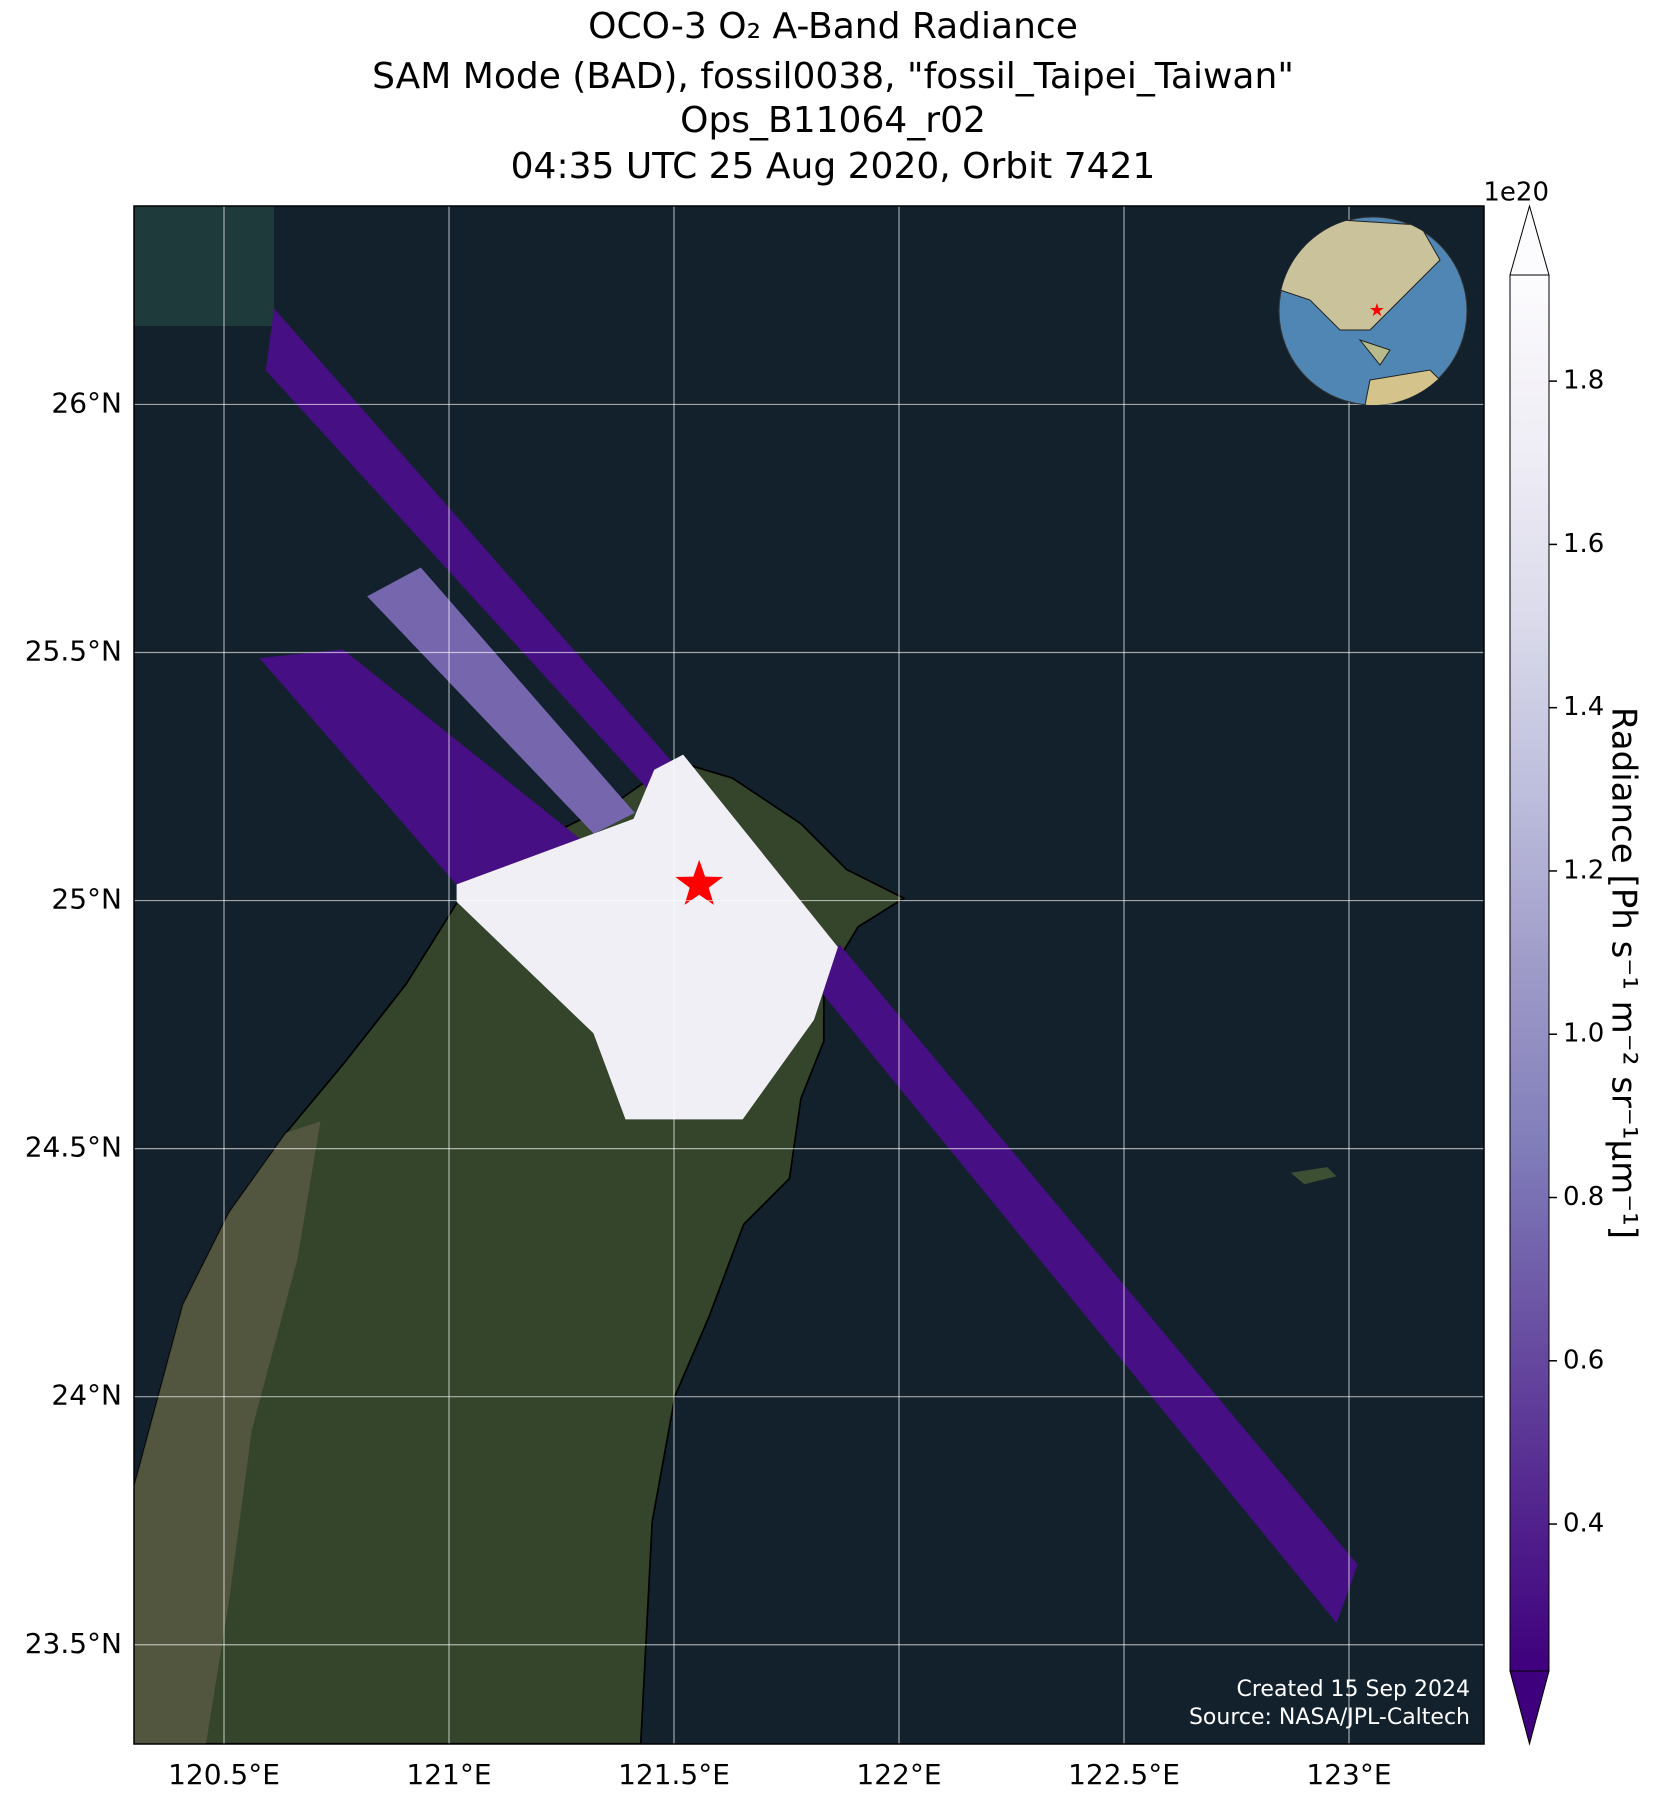  What do you see at coordinates (1583, 1197) in the screenshot?
I see `colorbar-tick-label: 0.8` at bounding box center [1583, 1197].